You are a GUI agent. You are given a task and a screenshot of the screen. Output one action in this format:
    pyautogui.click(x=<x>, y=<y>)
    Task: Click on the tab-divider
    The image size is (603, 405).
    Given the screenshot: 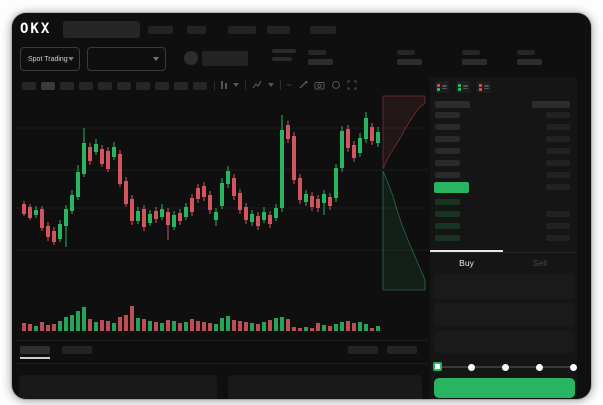 What is the action you would take?
    pyautogui.click(x=503, y=252)
    